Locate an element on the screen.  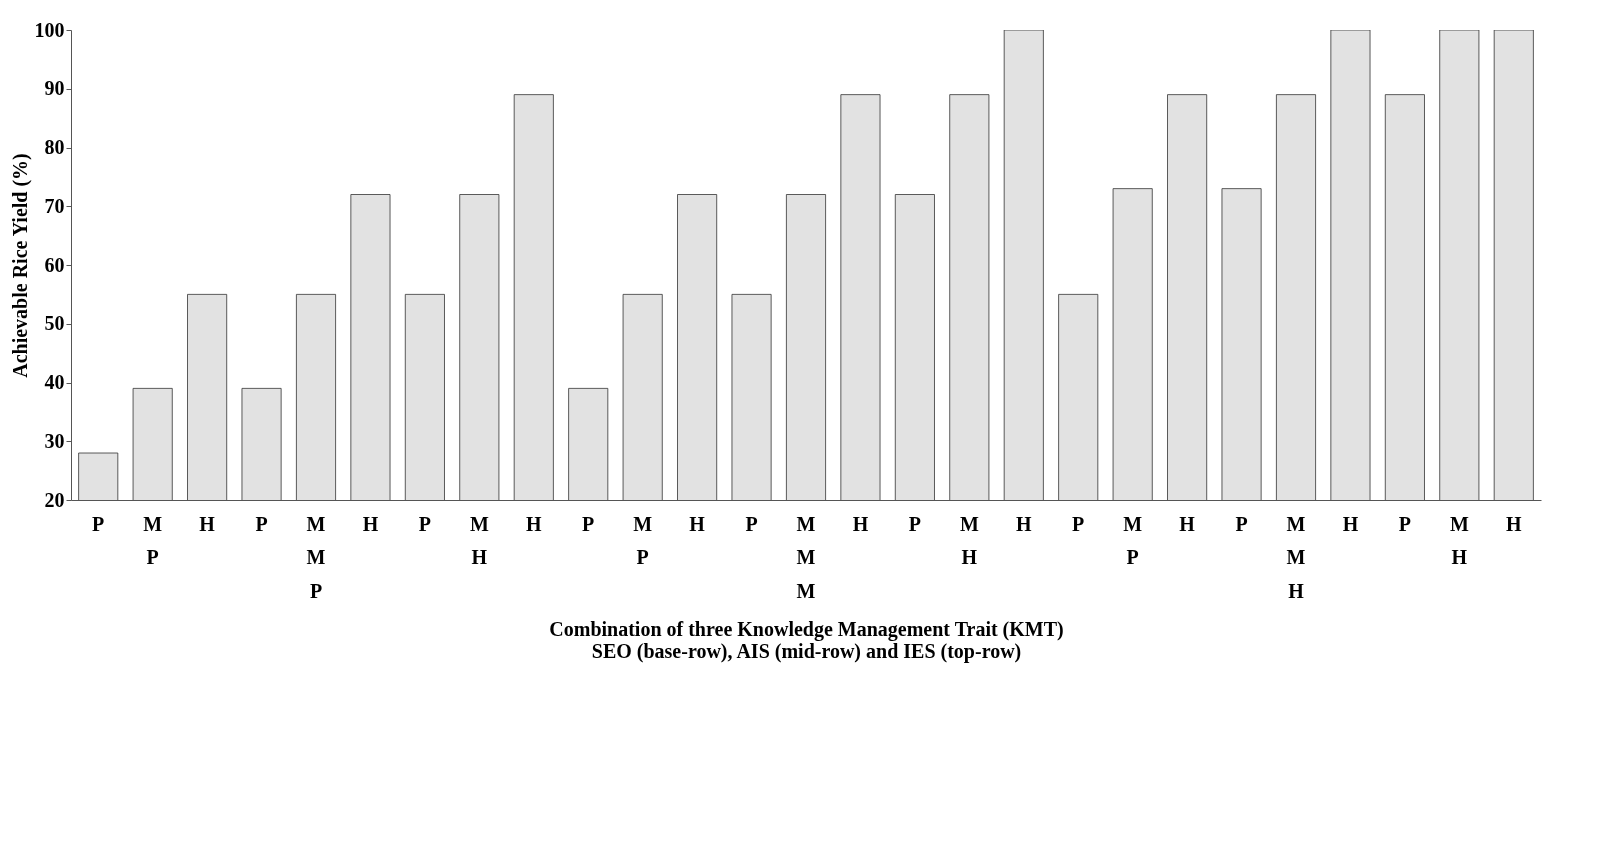
y-tick-label: 80 is located at coordinates (54, 147).